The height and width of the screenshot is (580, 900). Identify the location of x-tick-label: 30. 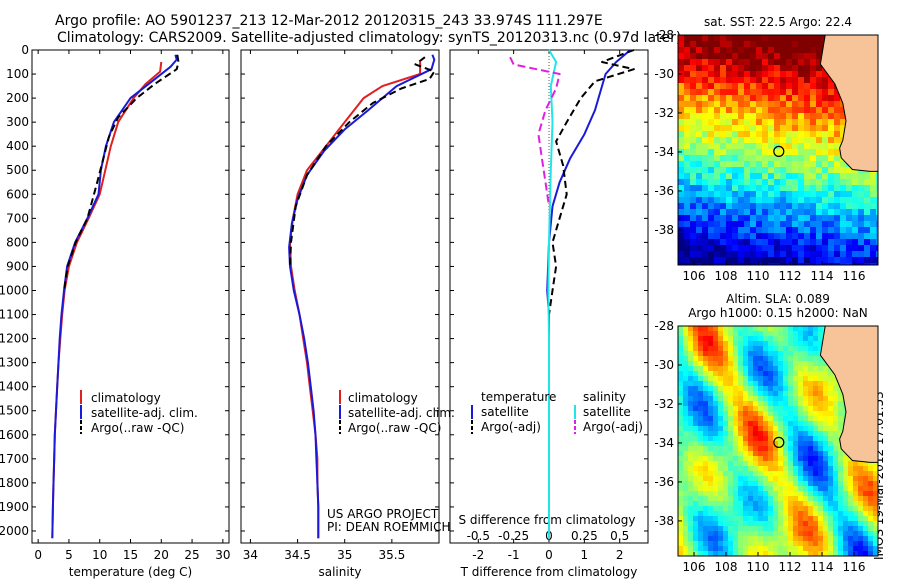
(222, 555).